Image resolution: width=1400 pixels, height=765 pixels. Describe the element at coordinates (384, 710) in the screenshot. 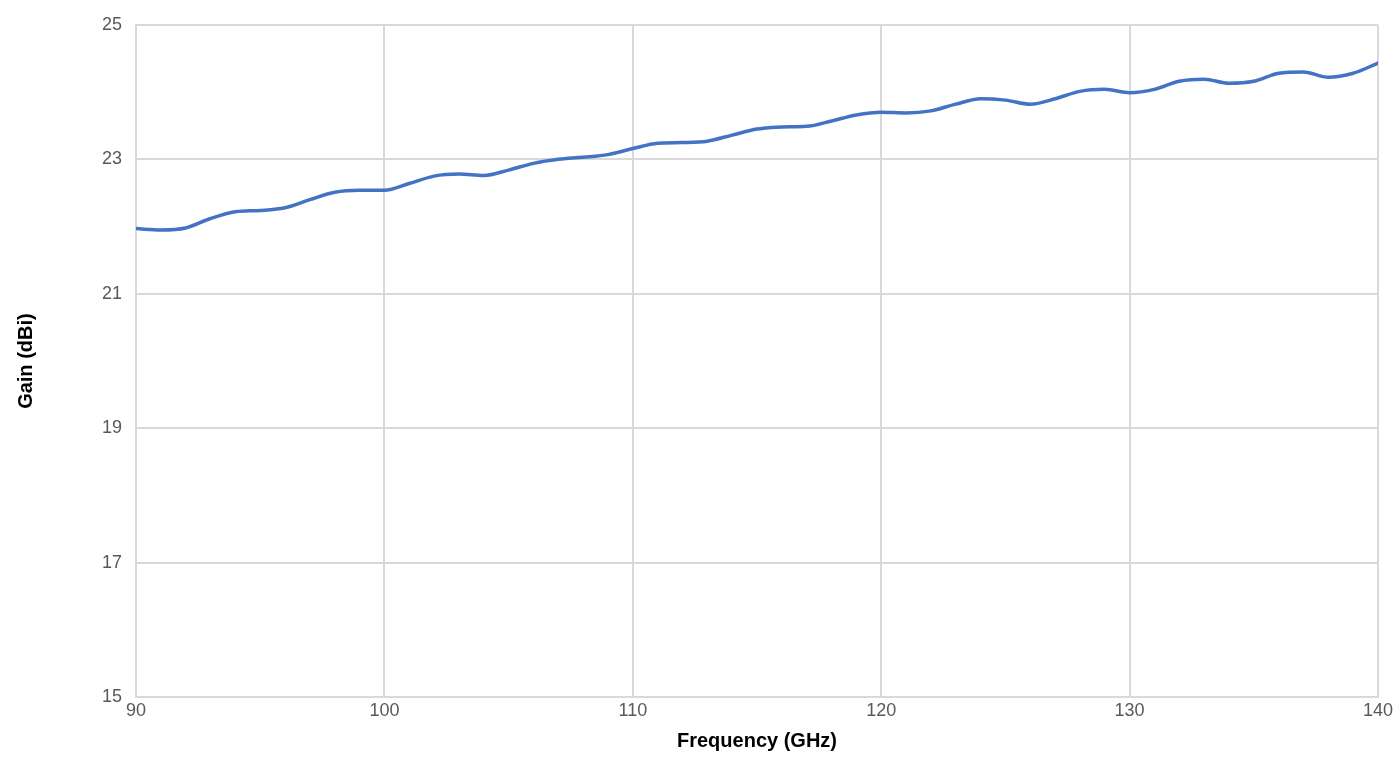

I see `x-tick-label: 100` at that location.